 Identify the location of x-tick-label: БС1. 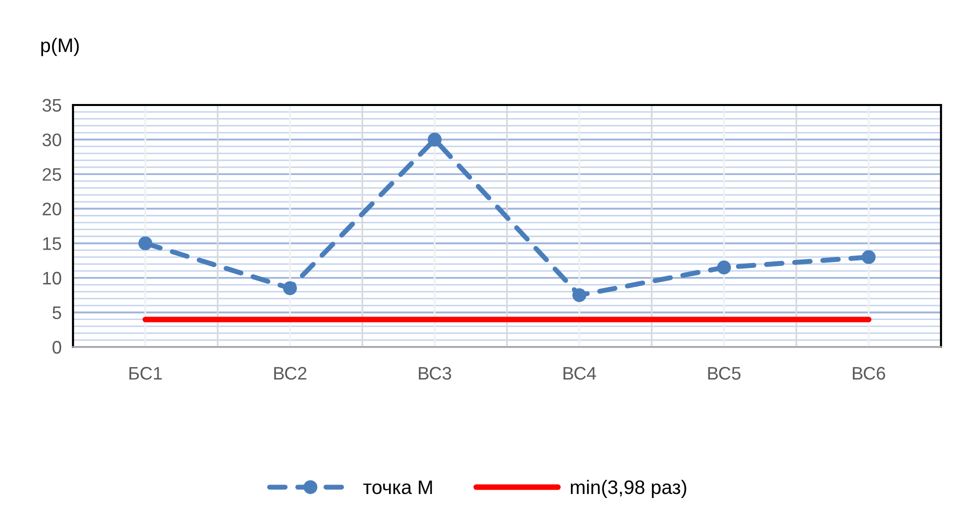
(145, 373).